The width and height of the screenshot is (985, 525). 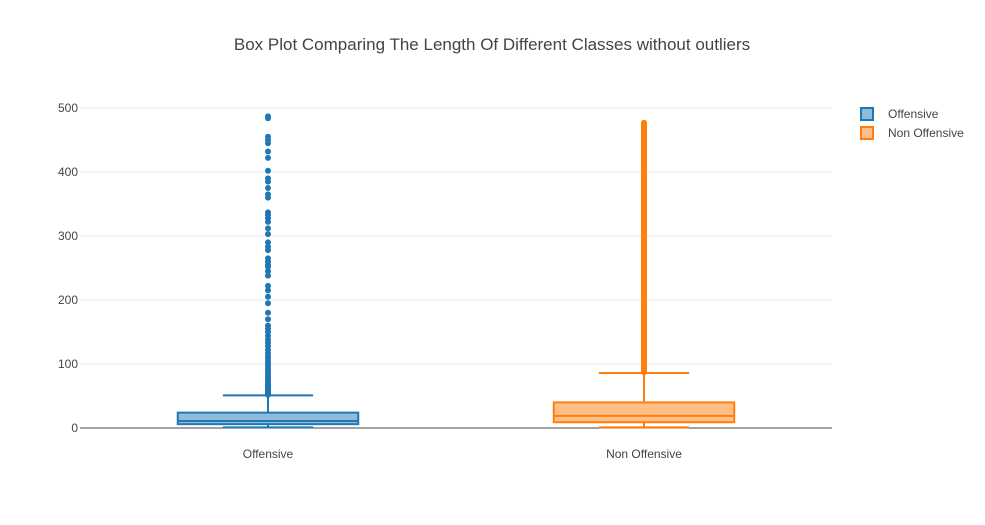 I want to click on y-tick-label: 300, so click(x=68, y=236).